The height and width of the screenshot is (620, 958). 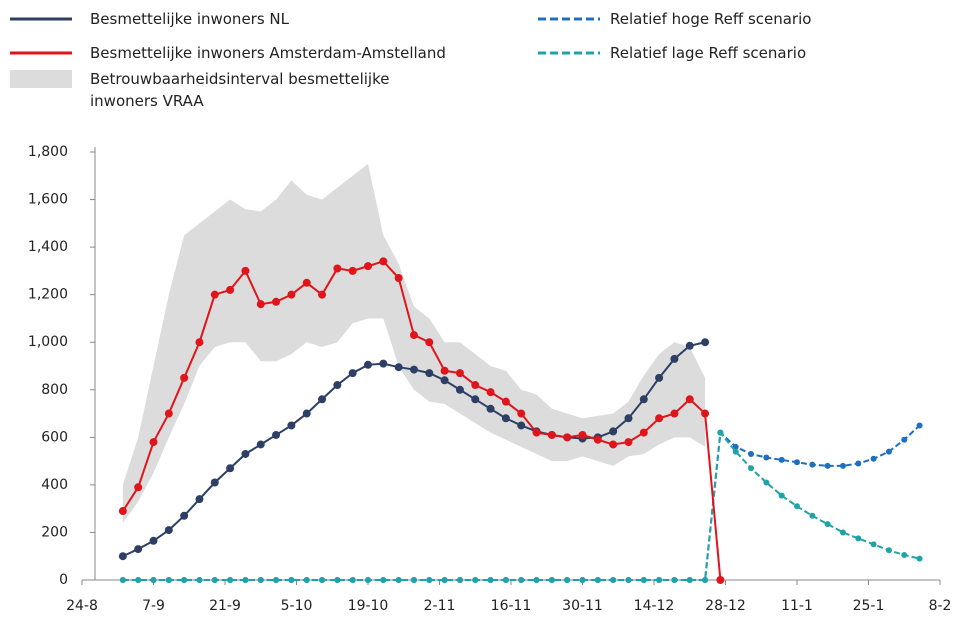 What do you see at coordinates (708, 53) in the screenshot?
I see `legend-label: Relatief lage Reff scenario` at bounding box center [708, 53].